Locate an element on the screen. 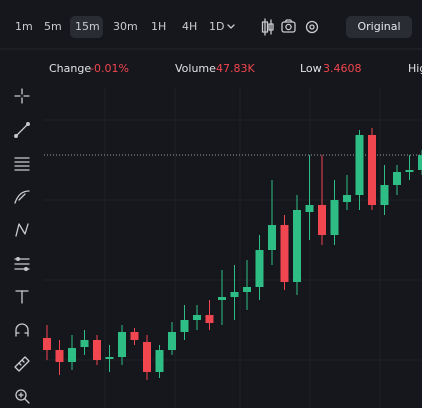 Image resolution: width=422 pixels, height=408 pixels. stat-label: Hig is located at coordinates (415, 68).